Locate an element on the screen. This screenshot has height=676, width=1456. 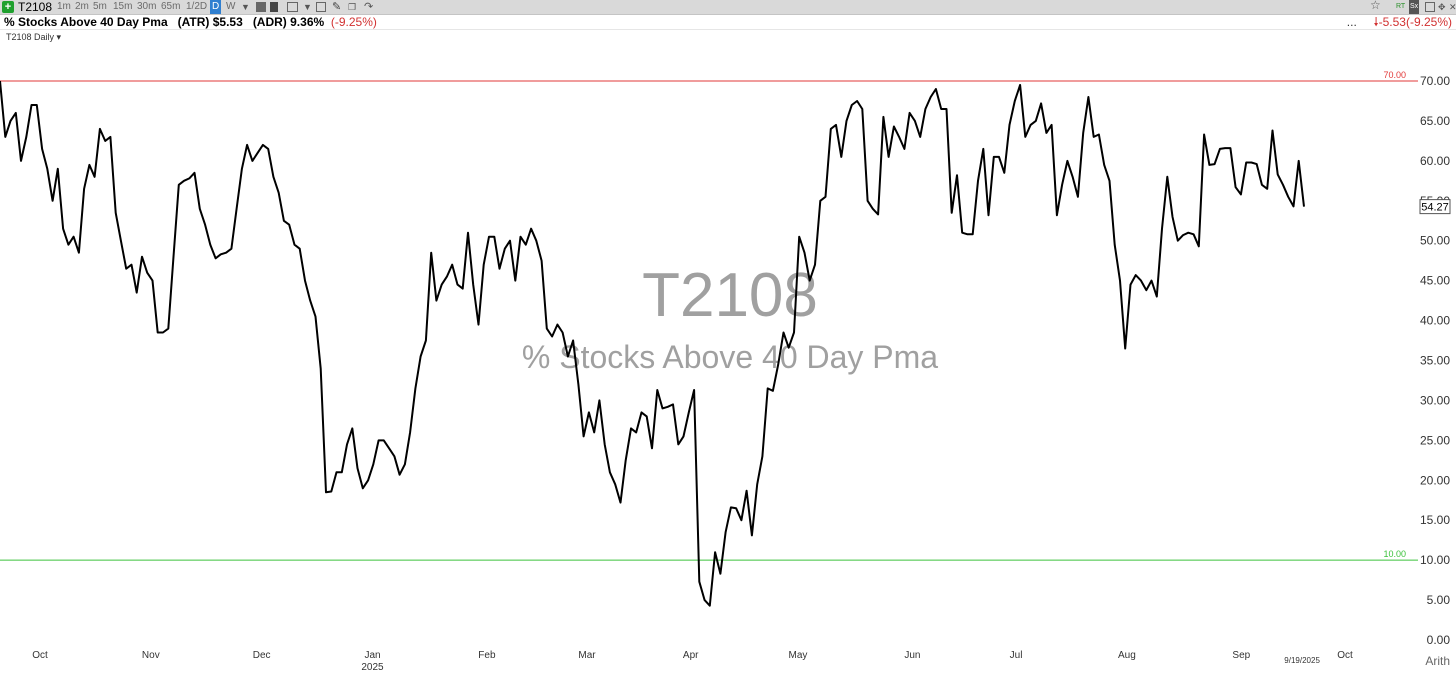
x-tick-label: Jul is located at coordinates (1016, 655).